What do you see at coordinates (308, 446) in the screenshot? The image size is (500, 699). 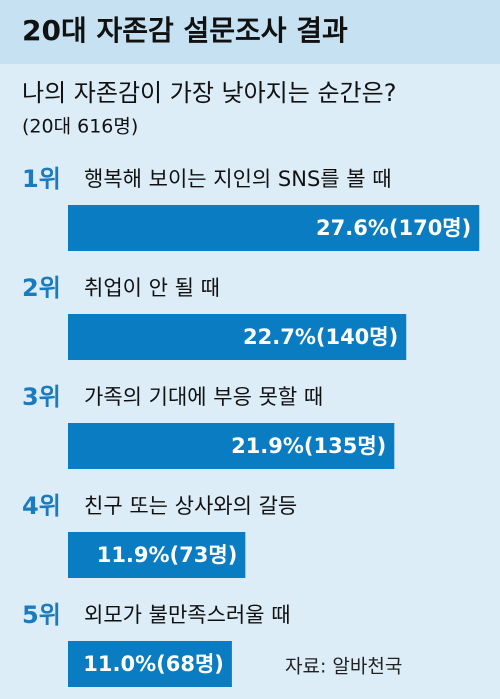 I see `value-label: 21.9%(135명)` at bounding box center [308, 446].